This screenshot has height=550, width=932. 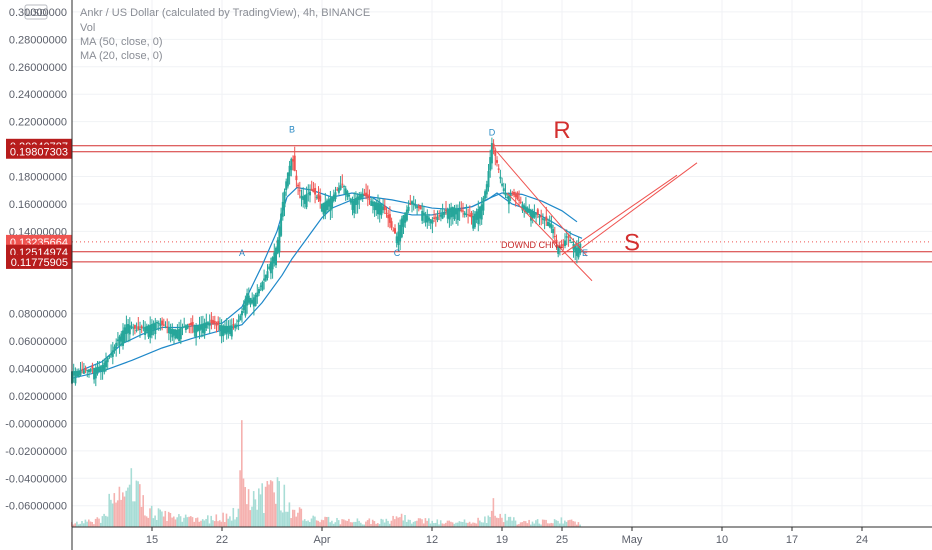 What do you see at coordinates (38, 123) in the screenshot?
I see `y-tick-label: 0.22000000` at bounding box center [38, 123].